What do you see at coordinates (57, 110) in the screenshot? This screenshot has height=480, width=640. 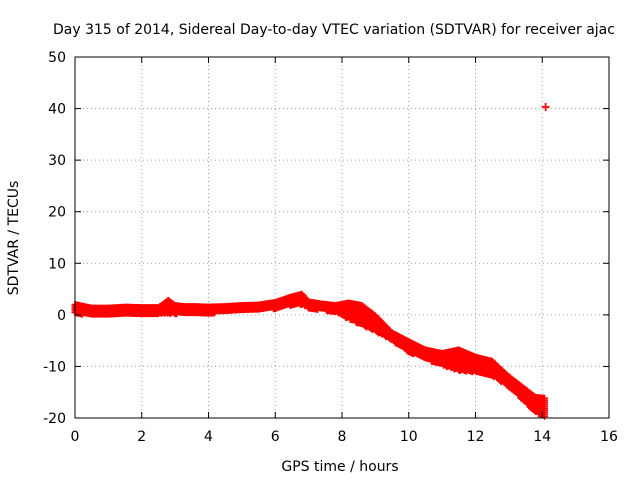 I see `y-tick-label: 40` at bounding box center [57, 110].